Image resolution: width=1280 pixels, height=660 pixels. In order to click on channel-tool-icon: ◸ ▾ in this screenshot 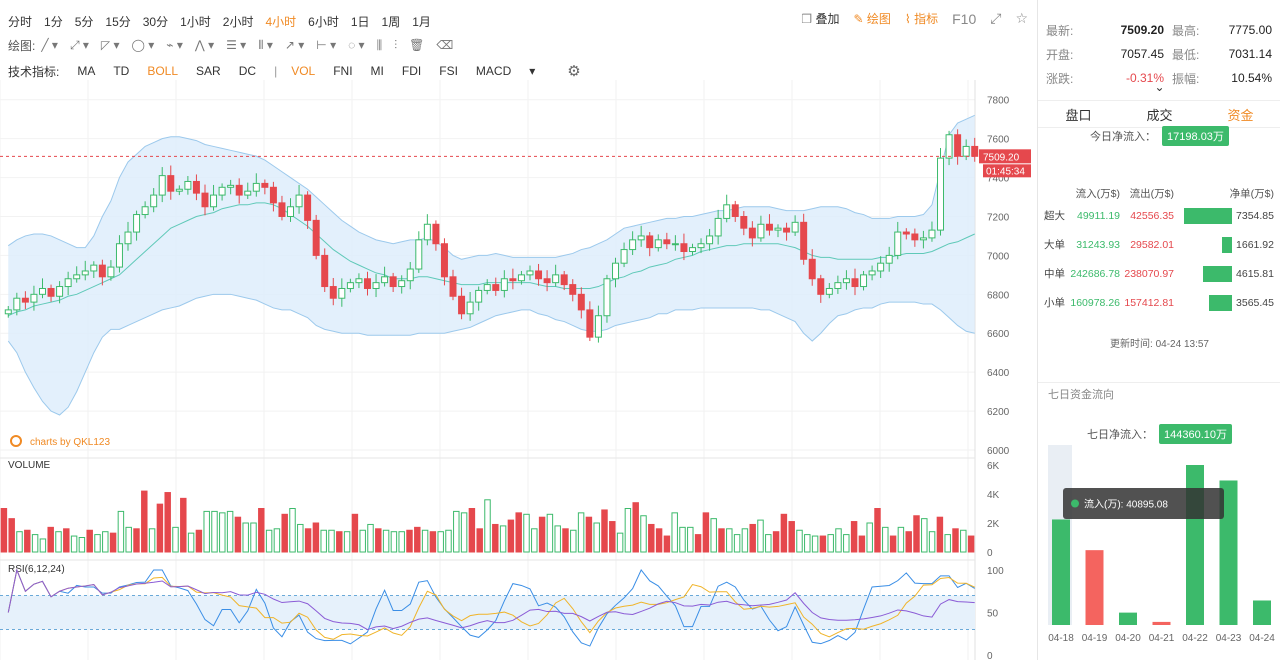, I will do `click(110, 45)`.